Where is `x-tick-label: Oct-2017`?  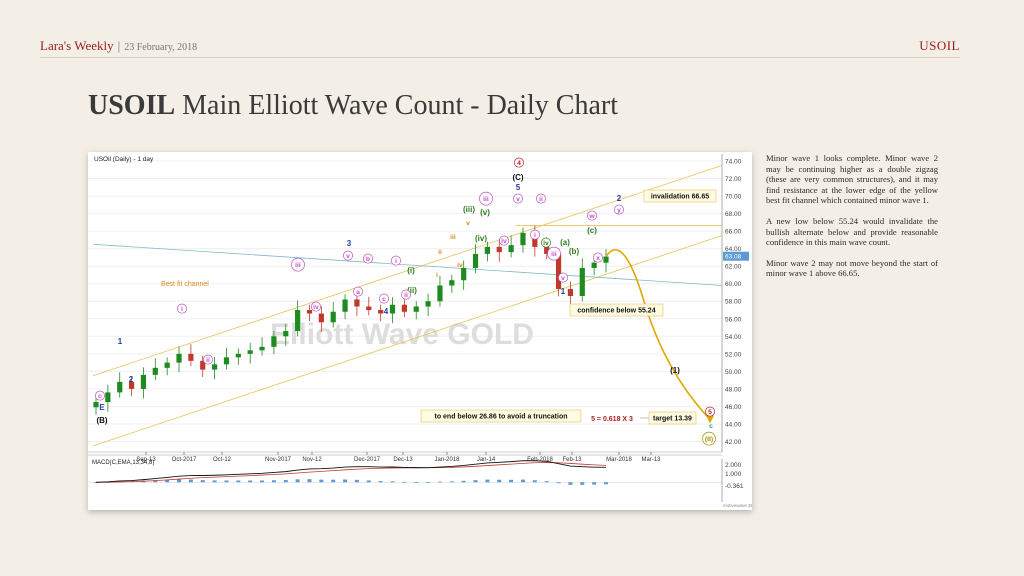
x-tick-label: Oct-2017 is located at coordinates (184, 460).